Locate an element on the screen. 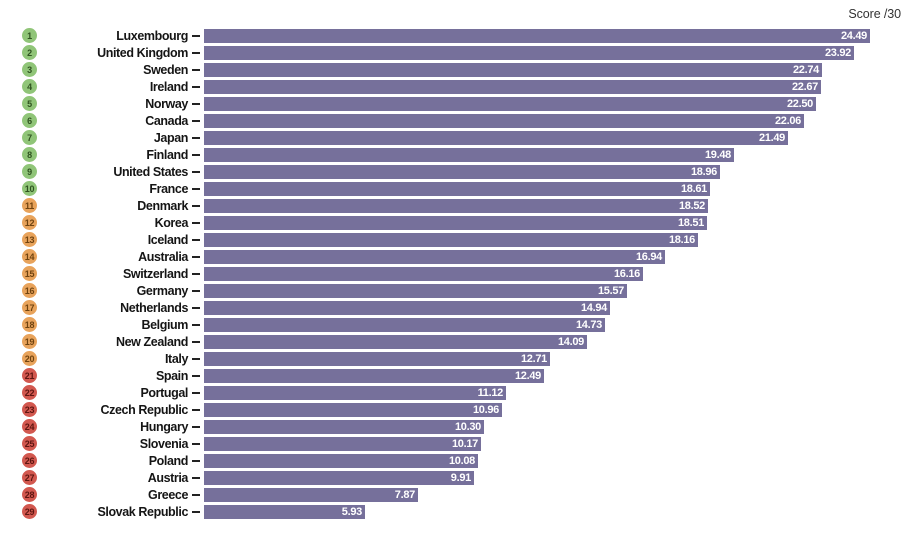 The width and height of the screenshot is (908, 534). chart-row: 5 Norway 22.50 is located at coordinates (454, 103).